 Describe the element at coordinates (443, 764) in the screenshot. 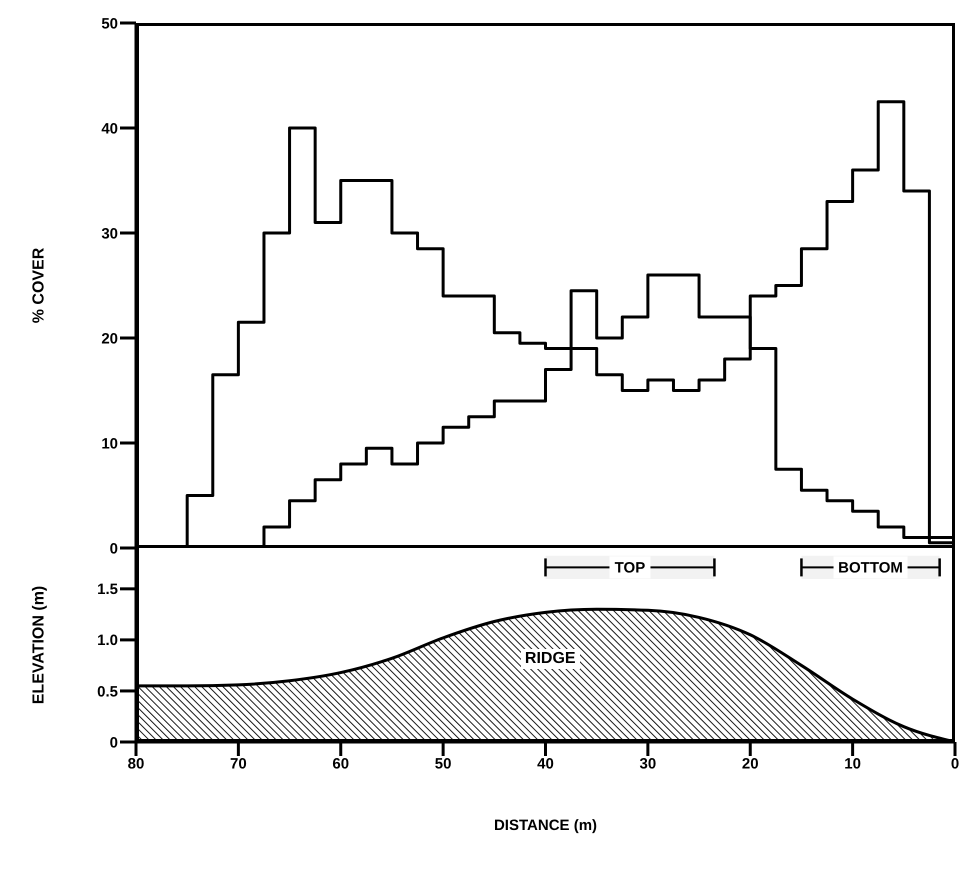

I see `x-tick-label: 50` at that location.